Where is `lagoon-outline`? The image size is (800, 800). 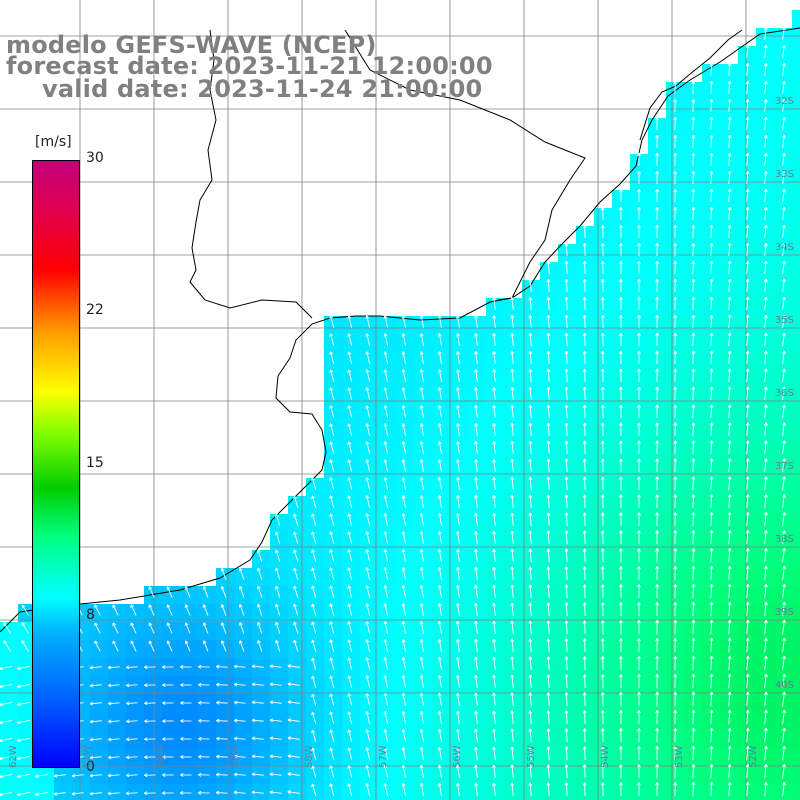
lagoon-outline is located at coordinates (691, 85).